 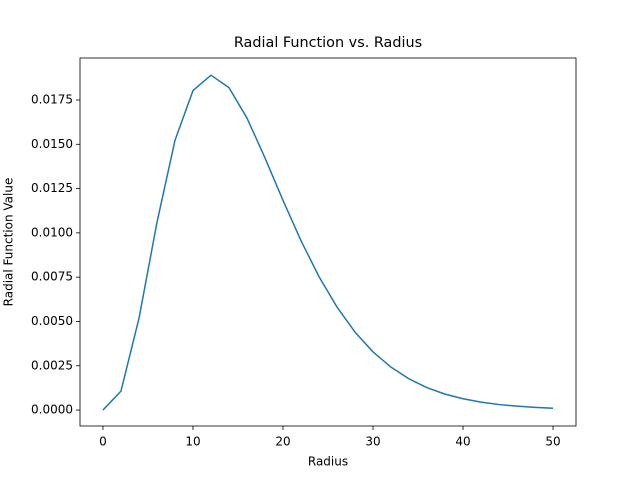 I want to click on y-tick-label: 0.0100, so click(x=52, y=232).